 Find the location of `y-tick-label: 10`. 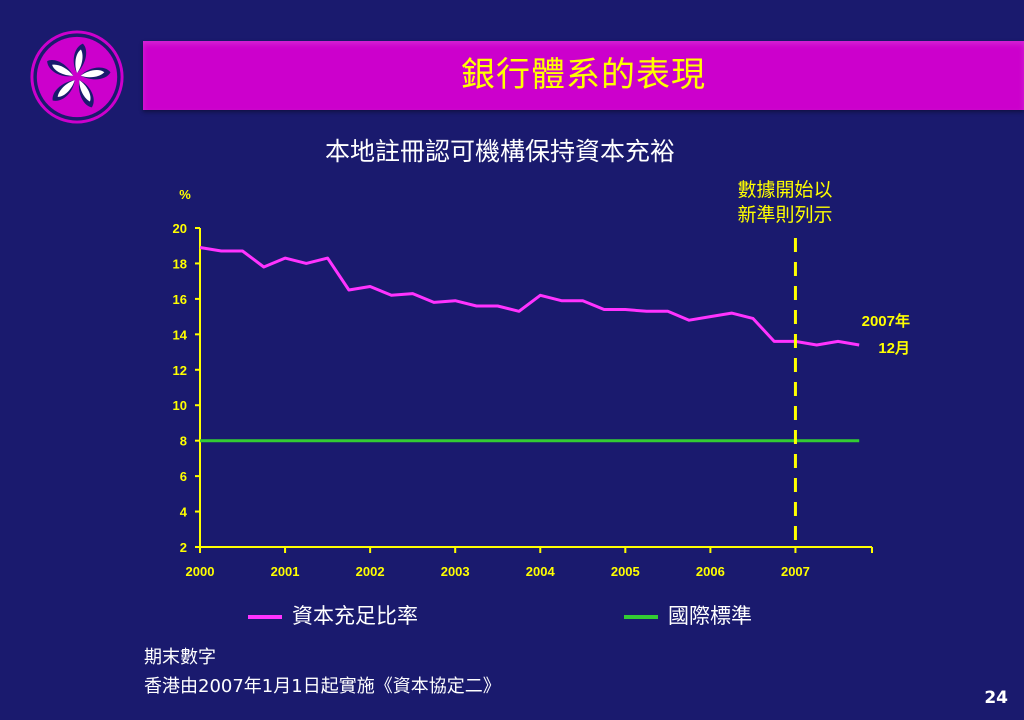

y-tick-label: 10 is located at coordinates (180, 405).